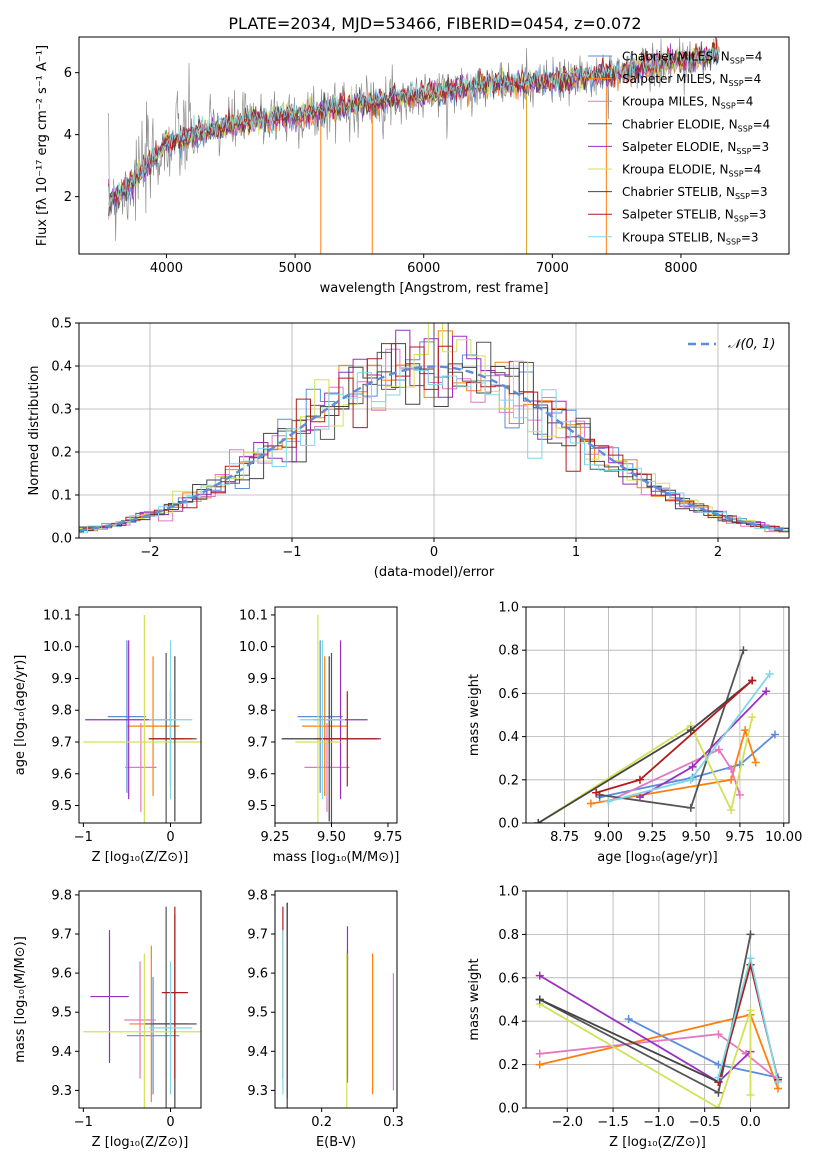  I want to click on x-tick-label: 9.50, so click(331, 837).